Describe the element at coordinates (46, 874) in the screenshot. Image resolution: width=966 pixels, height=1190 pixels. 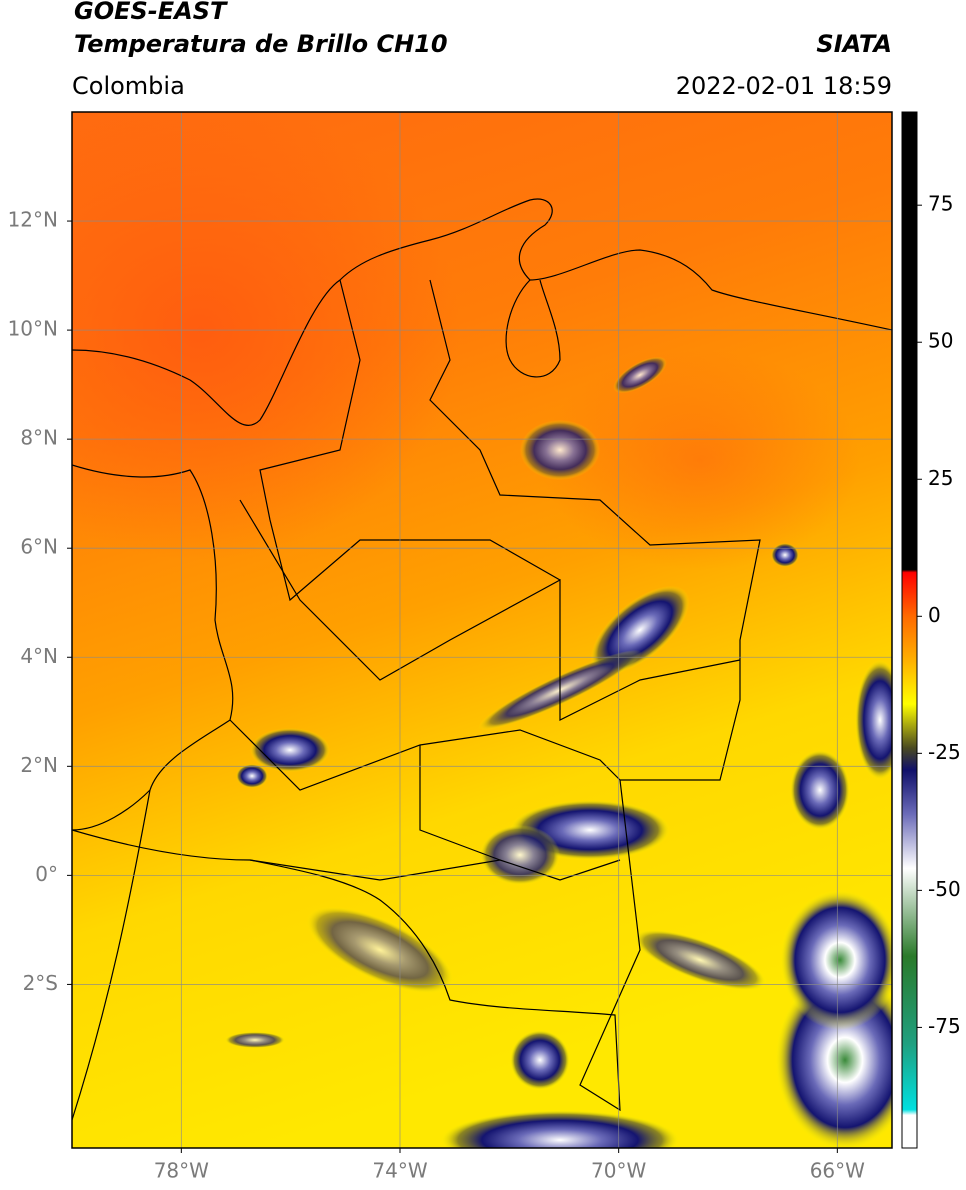
I see `y-tick-label: 0°` at that location.